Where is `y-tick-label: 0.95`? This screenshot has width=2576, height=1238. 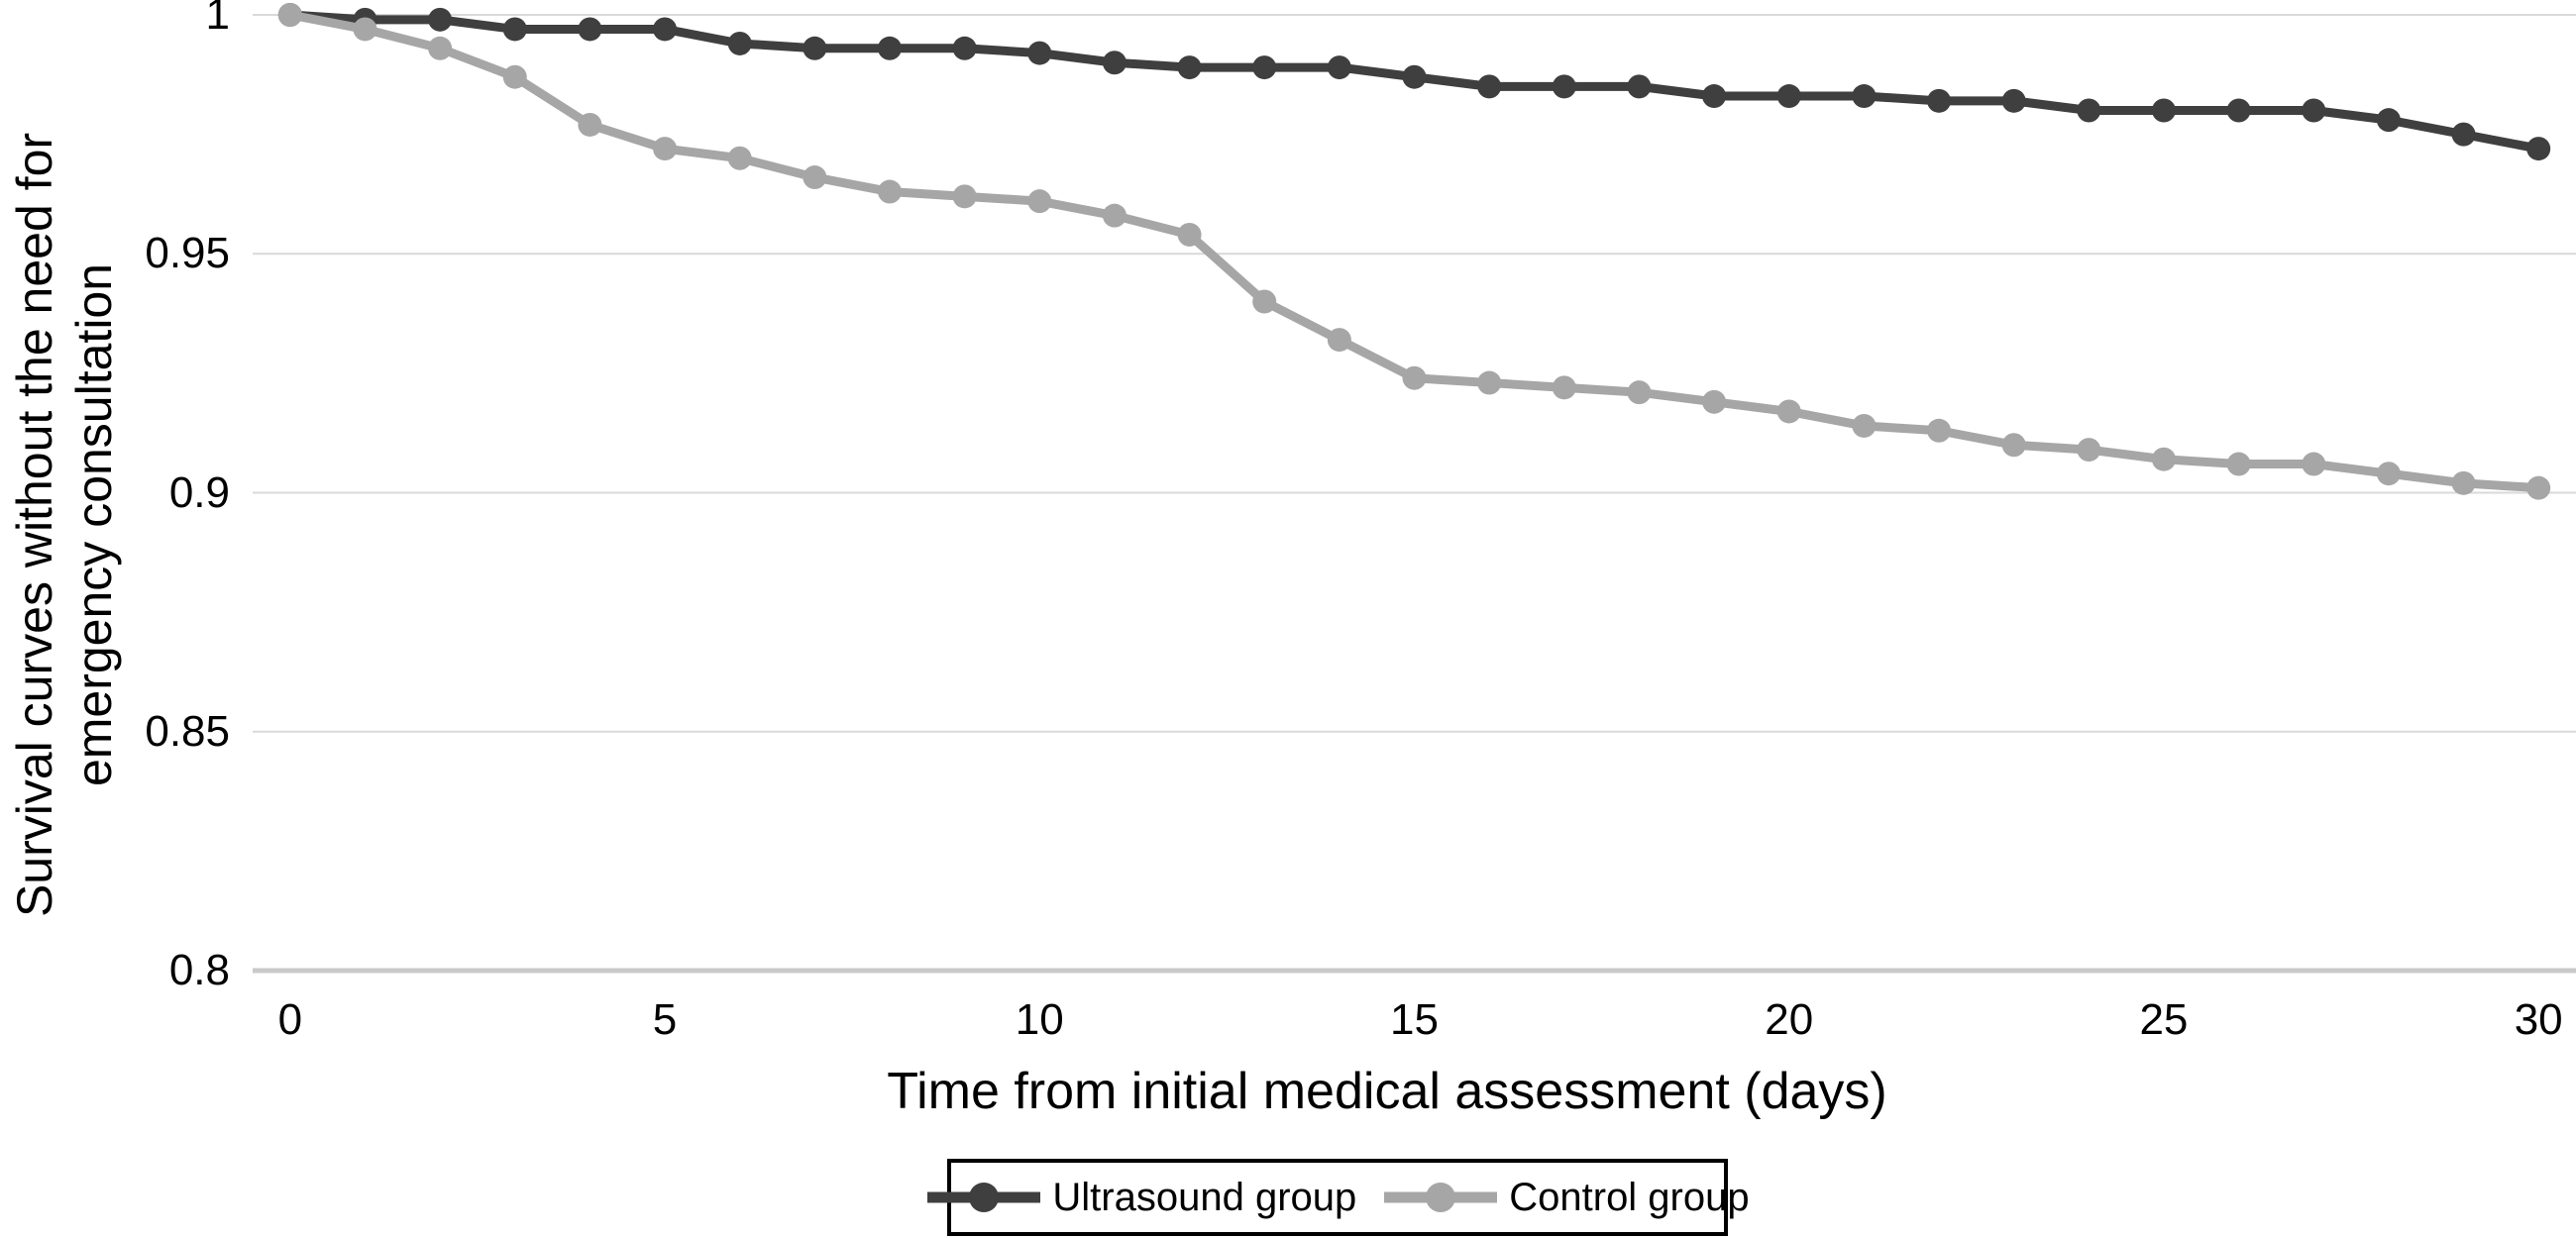 y-tick-label: 0.95 is located at coordinates (187, 253).